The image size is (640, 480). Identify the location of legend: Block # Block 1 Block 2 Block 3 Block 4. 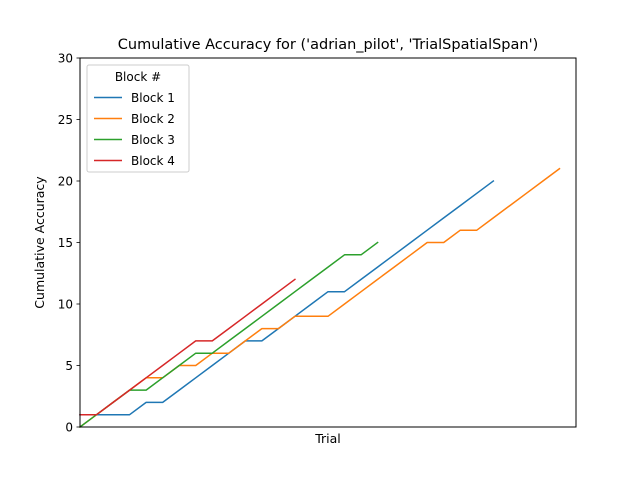
(138, 118).